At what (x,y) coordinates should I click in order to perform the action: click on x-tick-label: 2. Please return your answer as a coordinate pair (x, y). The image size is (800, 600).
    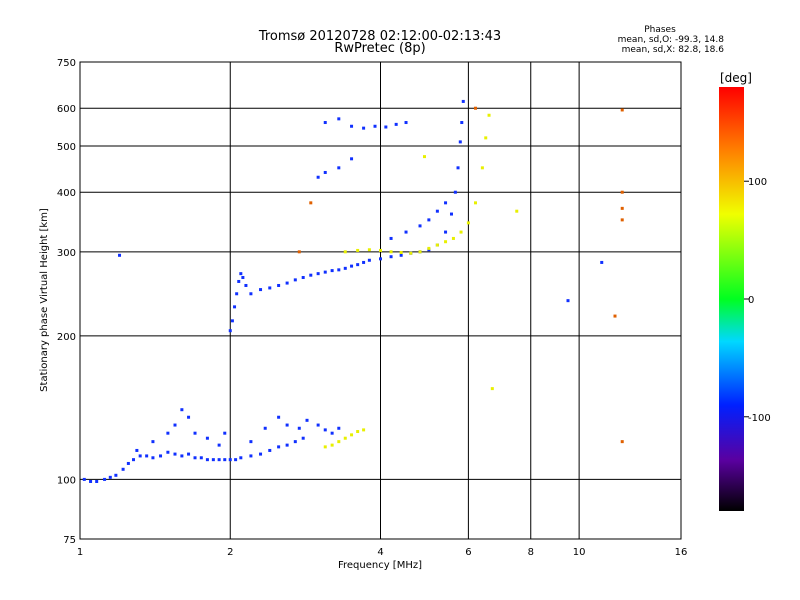
    Looking at the image, I should click on (230, 552).